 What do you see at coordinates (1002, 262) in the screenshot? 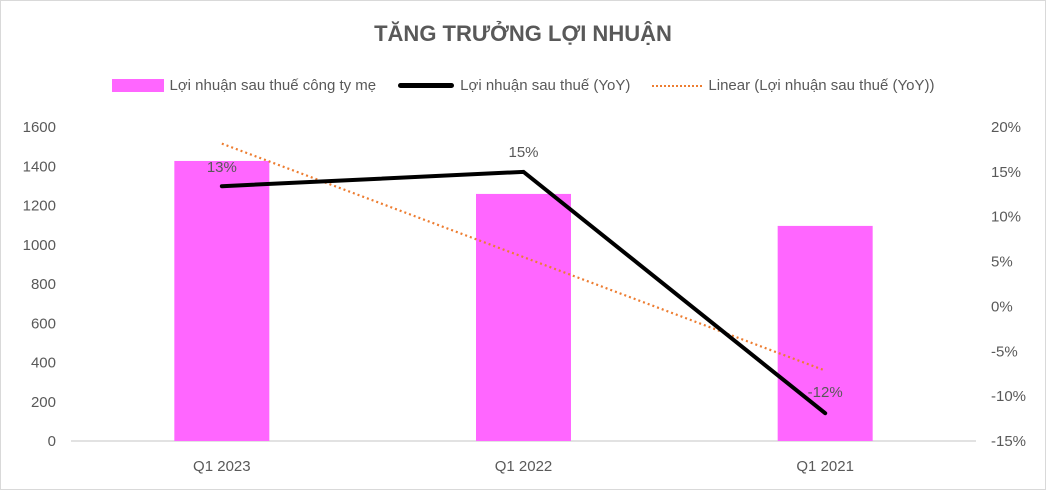
I see `y-right-tick-label: 5%` at bounding box center [1002, 262].